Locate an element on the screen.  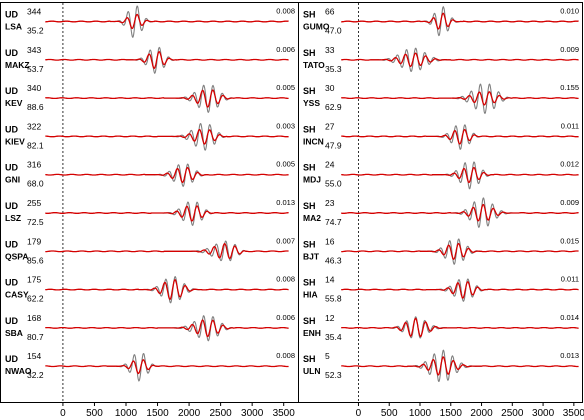
azimuth-label: 16 is located at coordinates (330, 241).